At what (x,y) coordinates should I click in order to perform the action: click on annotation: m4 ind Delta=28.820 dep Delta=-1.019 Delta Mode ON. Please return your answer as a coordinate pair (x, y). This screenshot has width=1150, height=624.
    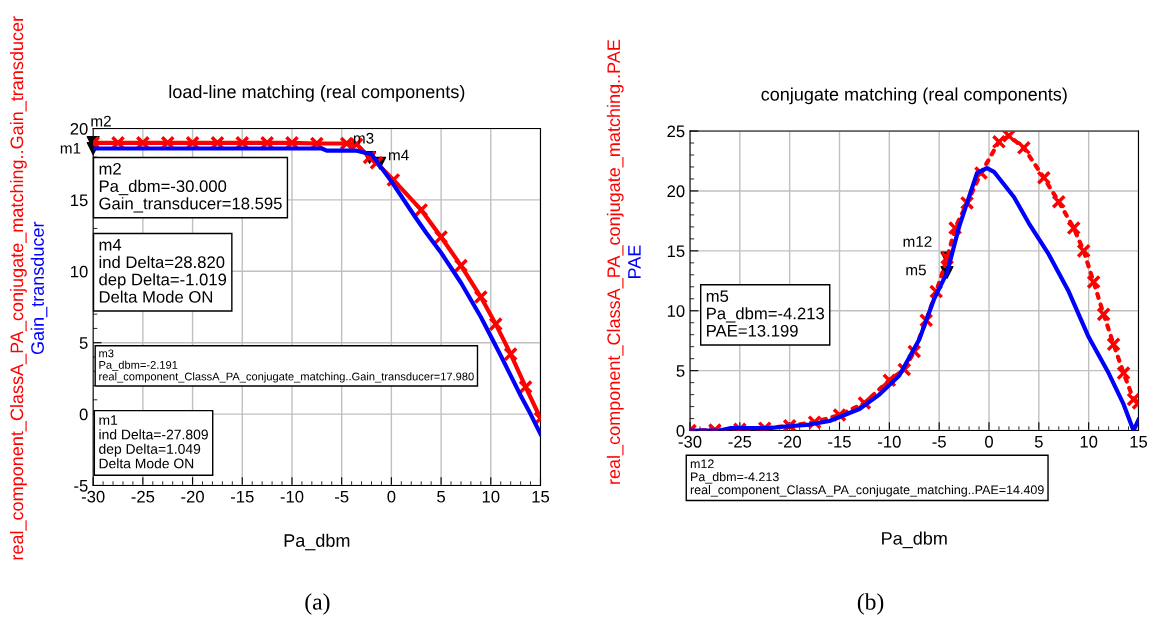
    Looking at the image, I should click on (163, 271).